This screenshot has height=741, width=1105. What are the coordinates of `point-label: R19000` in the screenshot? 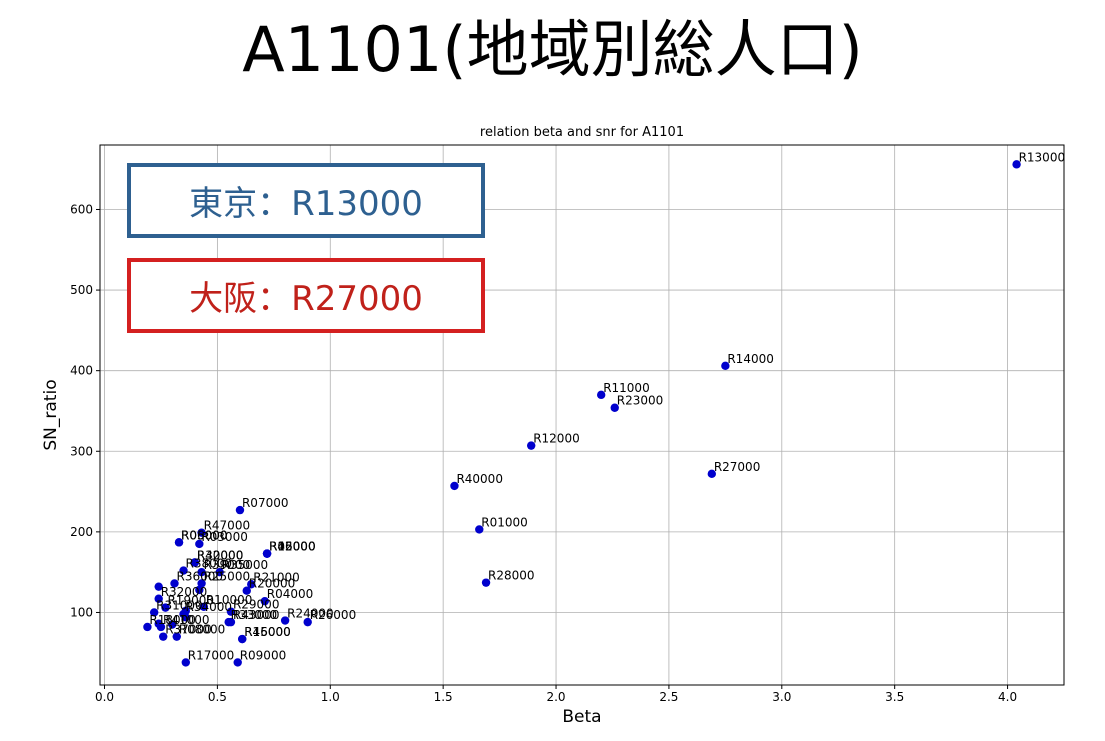 It's located at (190, 601).